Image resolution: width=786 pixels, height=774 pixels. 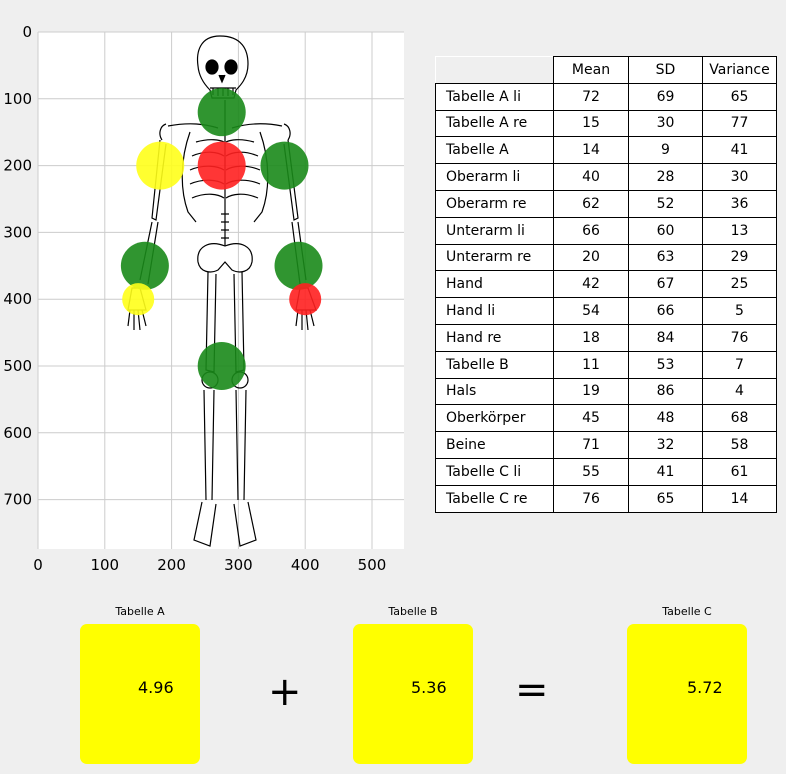 I want to click on marker-shoulder-right, so click(x=284, y=165).